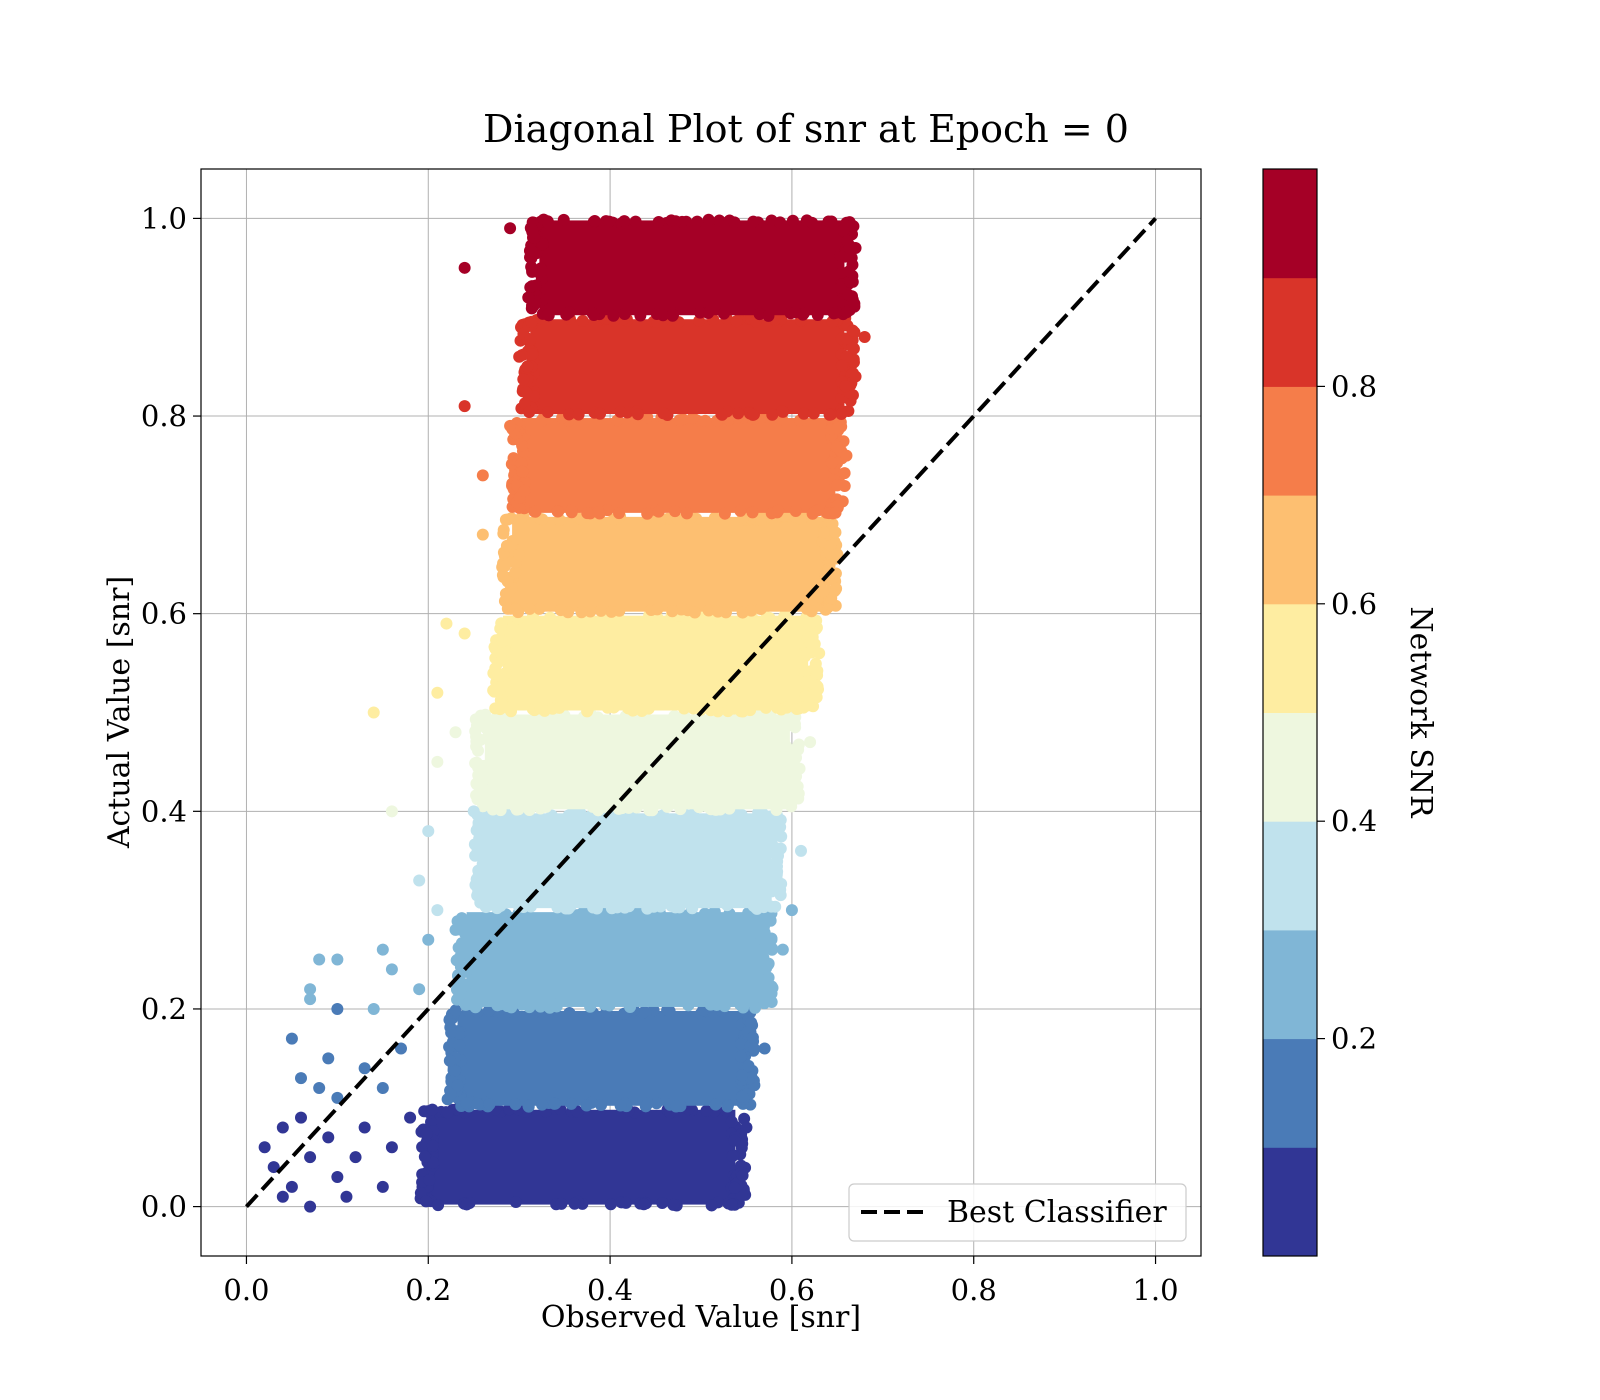 The height and width of the screenshot is (1400, 1600). Describe the element at coordinates (1354, 821) in the screenshot. I see `colorbar-tick-label-1: 0.4` at that location.